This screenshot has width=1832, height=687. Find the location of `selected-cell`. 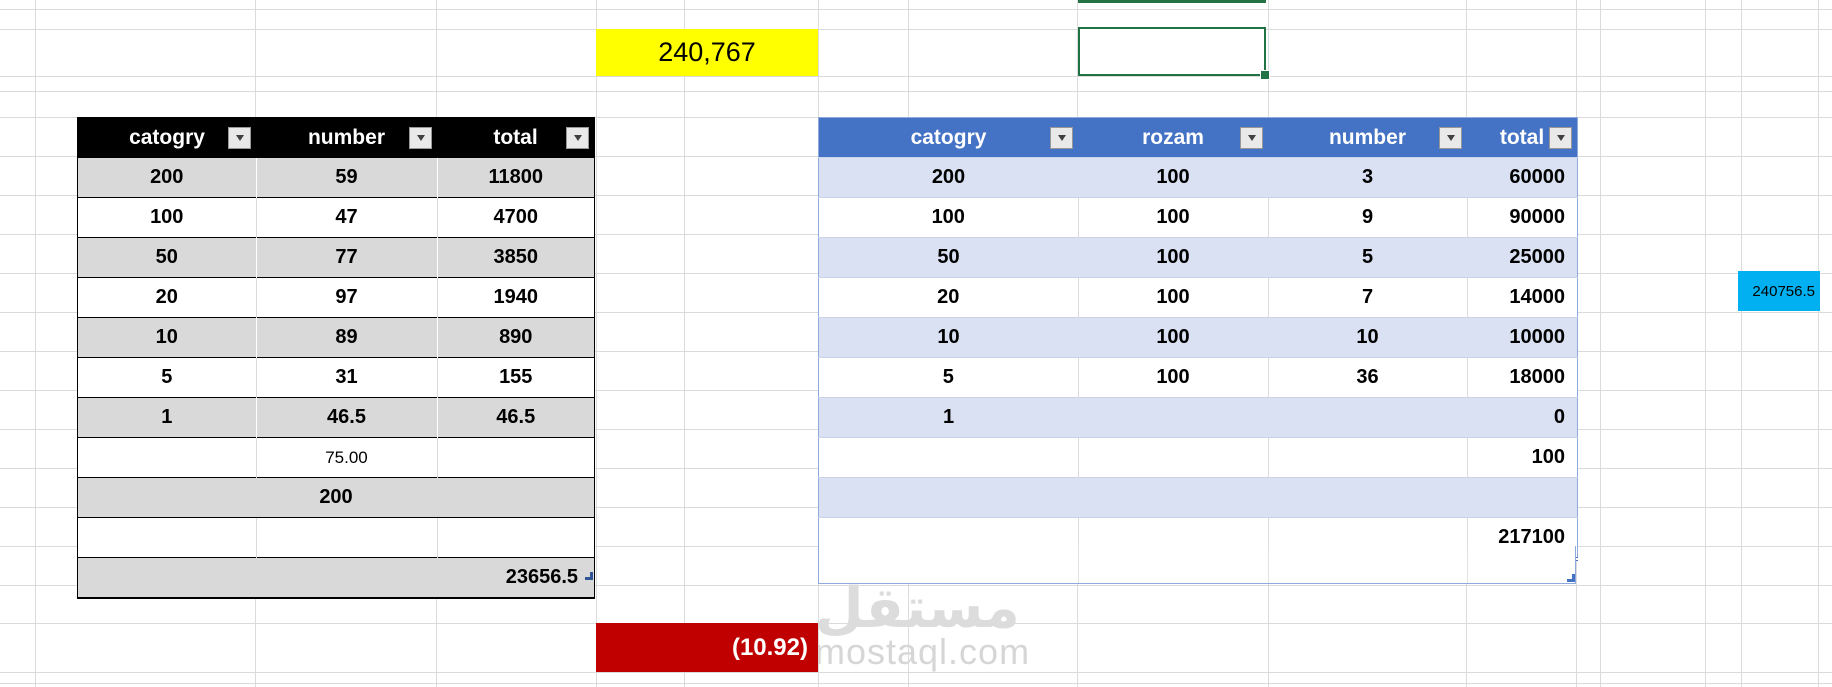

selected-cell is located at coordinates (1172, 51).